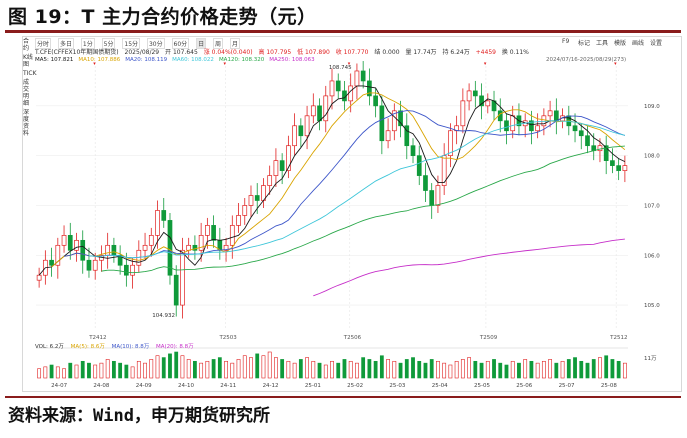 This screenshot has height=438, width=687. Describe the element at coordinates (488, 338) in the screenshot. I see `period-label: T2509` at that location.